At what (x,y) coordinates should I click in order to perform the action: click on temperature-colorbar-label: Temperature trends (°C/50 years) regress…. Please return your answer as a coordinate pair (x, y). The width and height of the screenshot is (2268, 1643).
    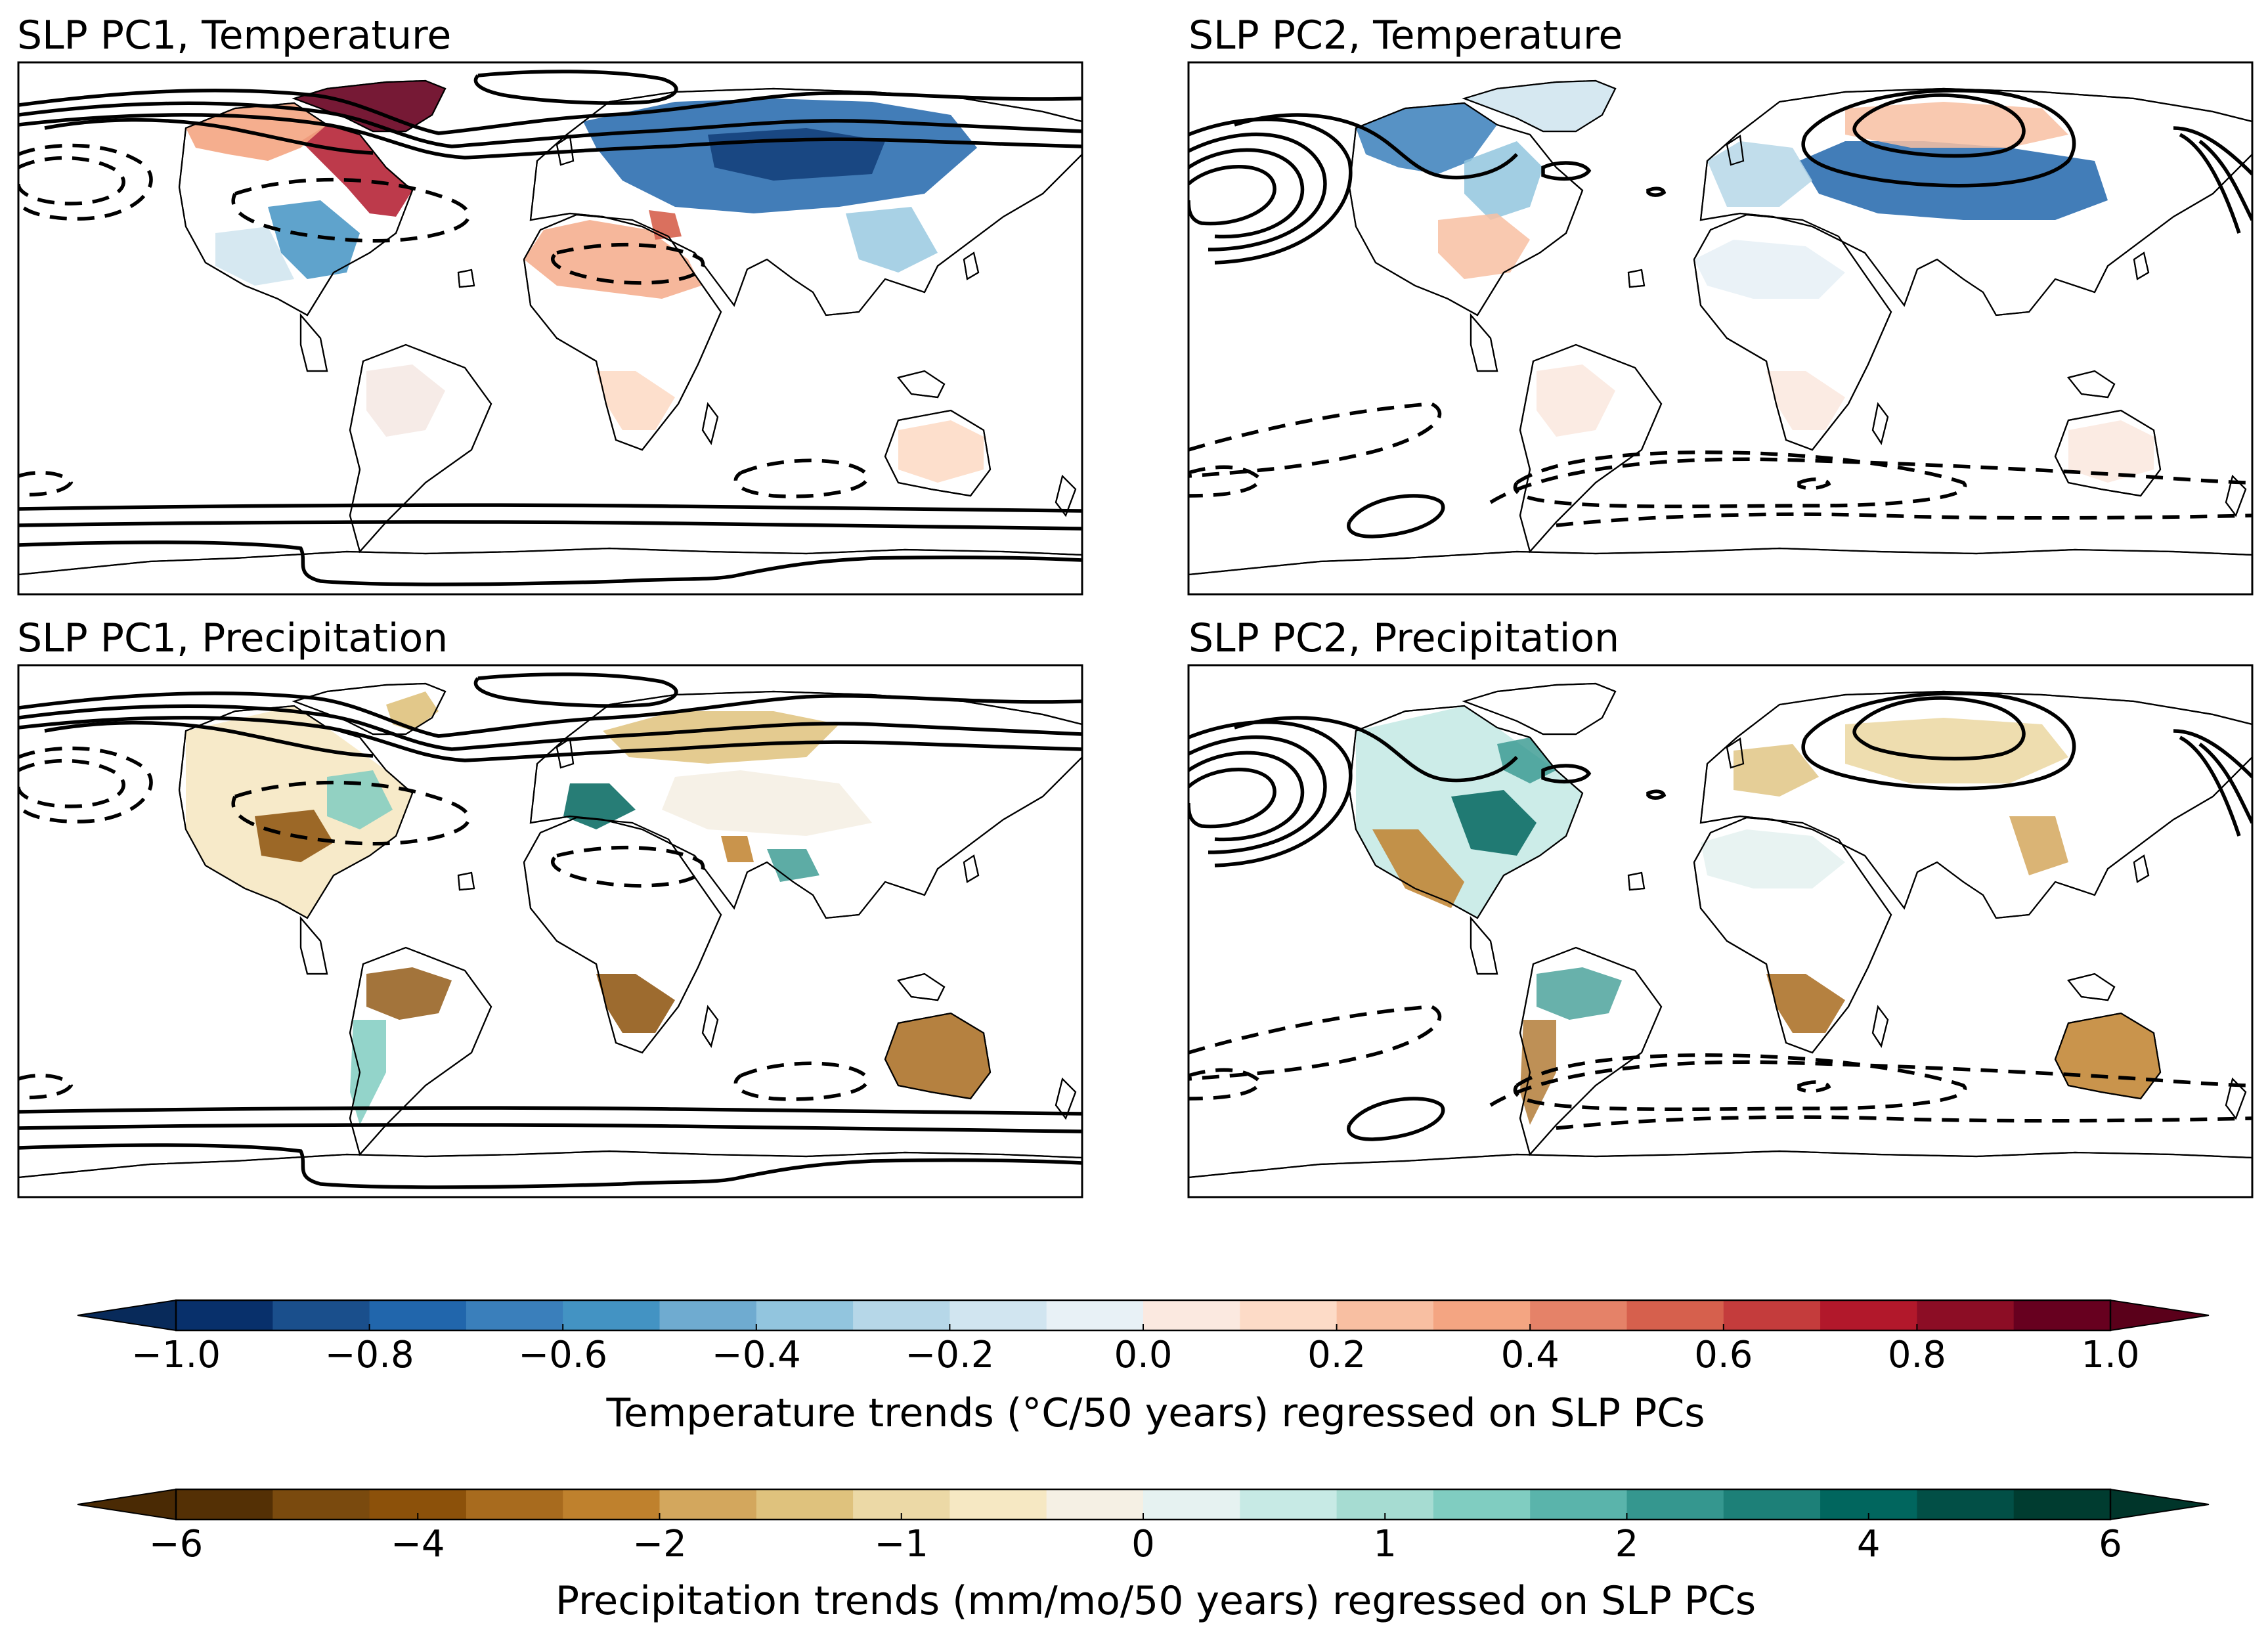
    Looking at the image, I should click on (1155, 1413).